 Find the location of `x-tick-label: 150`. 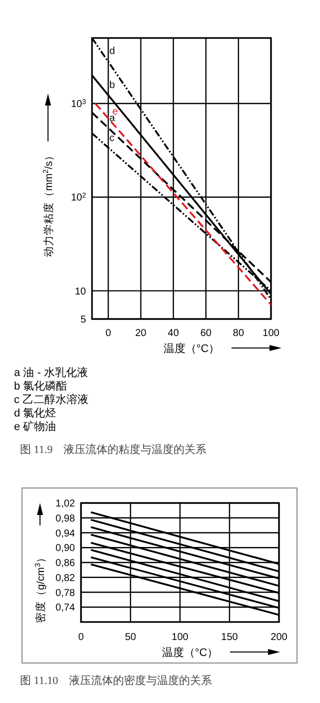

x-tick-label: 150 is located at coordinates (229, 637).